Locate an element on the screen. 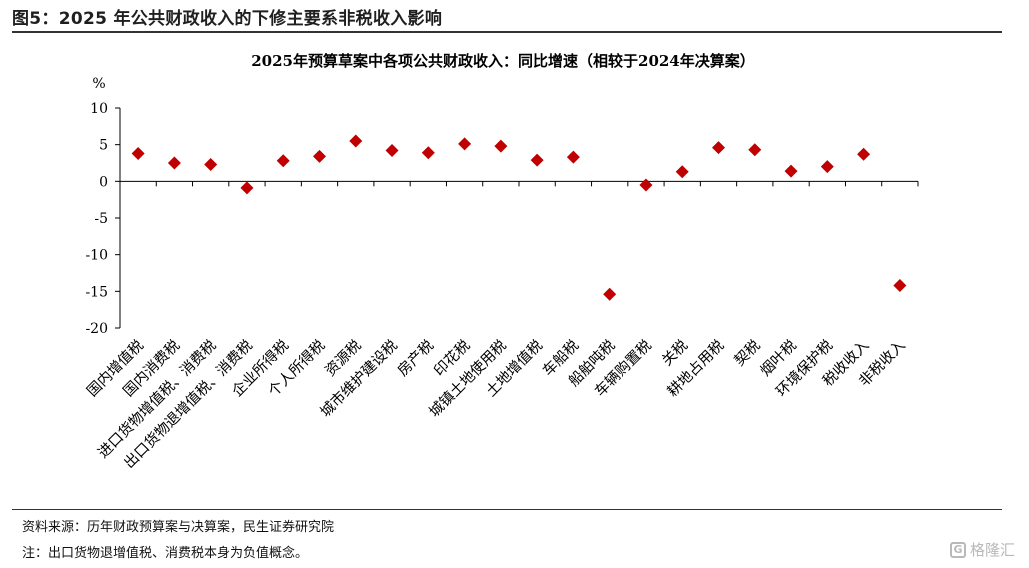  y-tick-label: -5 is located at coordinates (101, 219).